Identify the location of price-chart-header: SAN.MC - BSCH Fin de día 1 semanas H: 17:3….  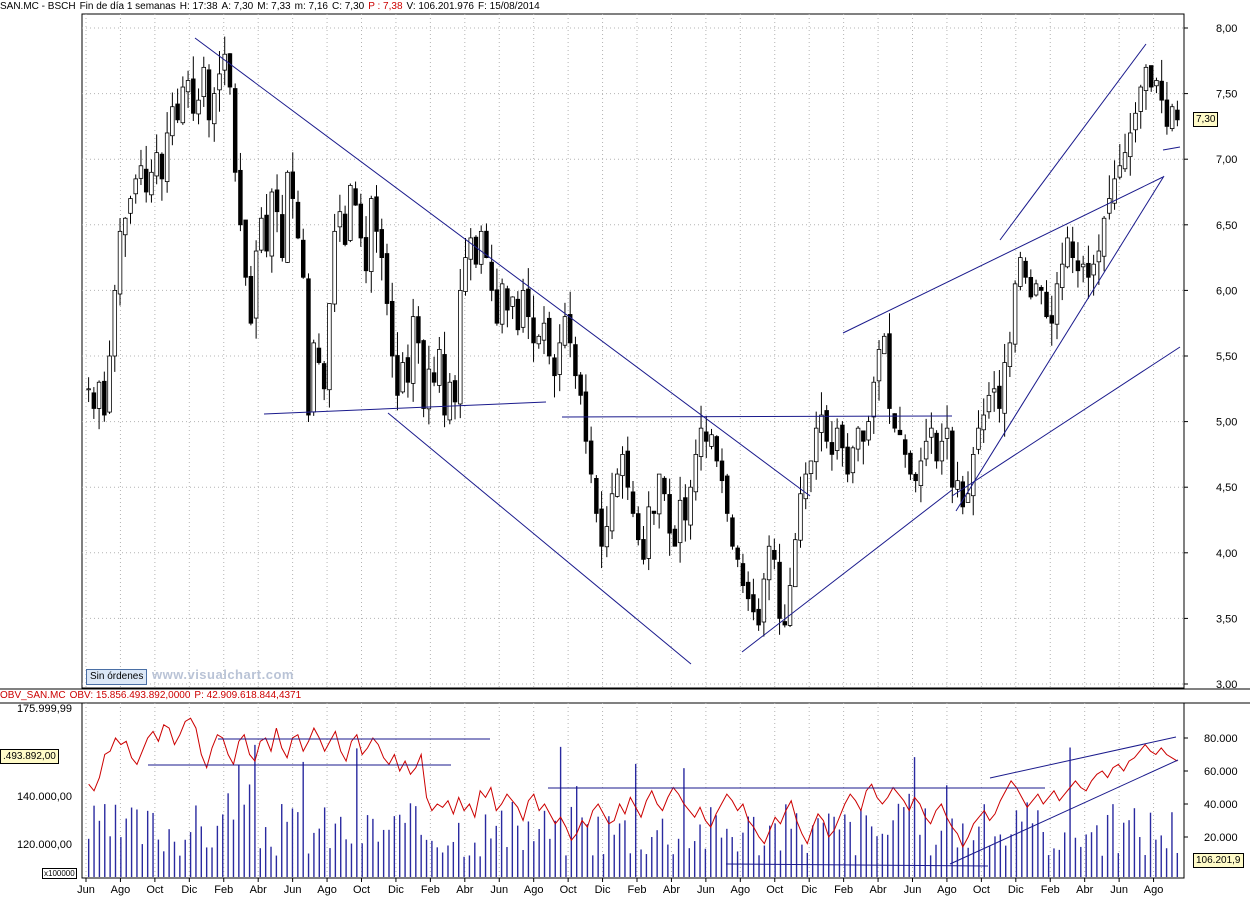
(625, 7).